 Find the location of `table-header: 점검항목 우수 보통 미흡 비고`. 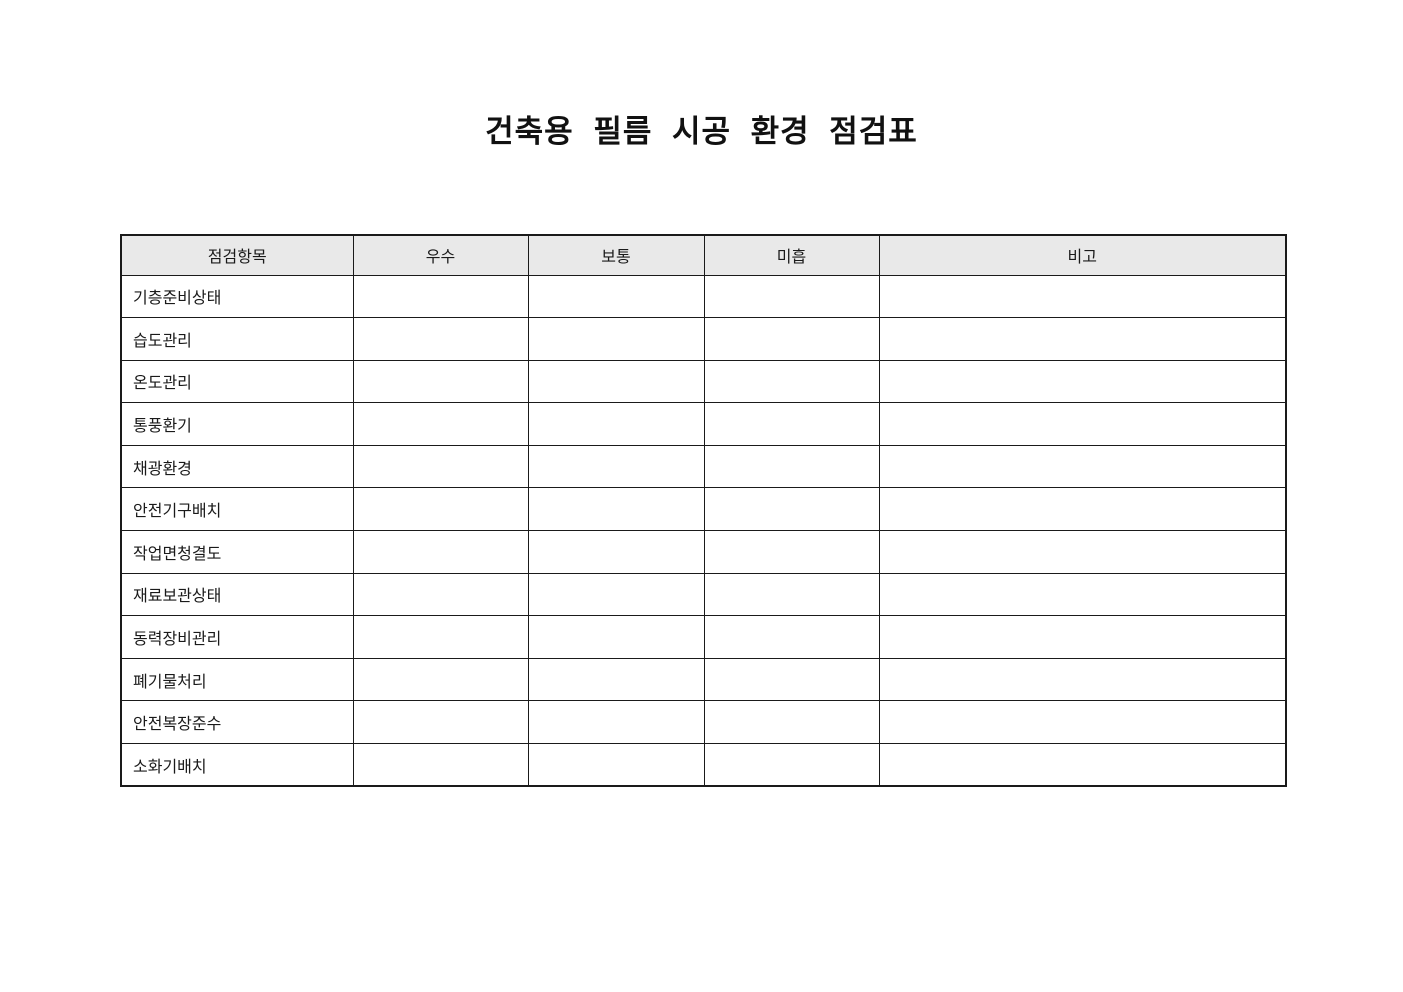

table-header: 점검항목 우수 보통 미흡 비고 is located at coordinates (703, 255).